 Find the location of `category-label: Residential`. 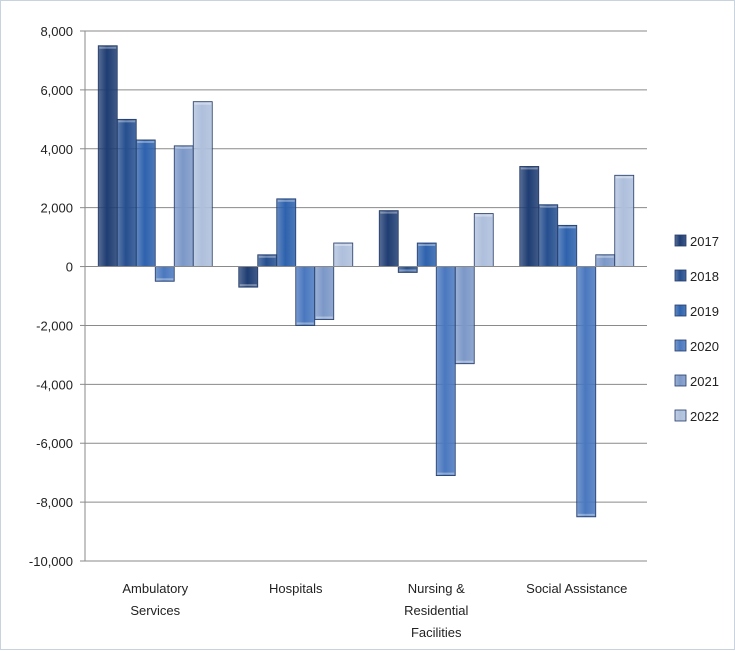

category-label: Residential is located at coordinates (436, 610).